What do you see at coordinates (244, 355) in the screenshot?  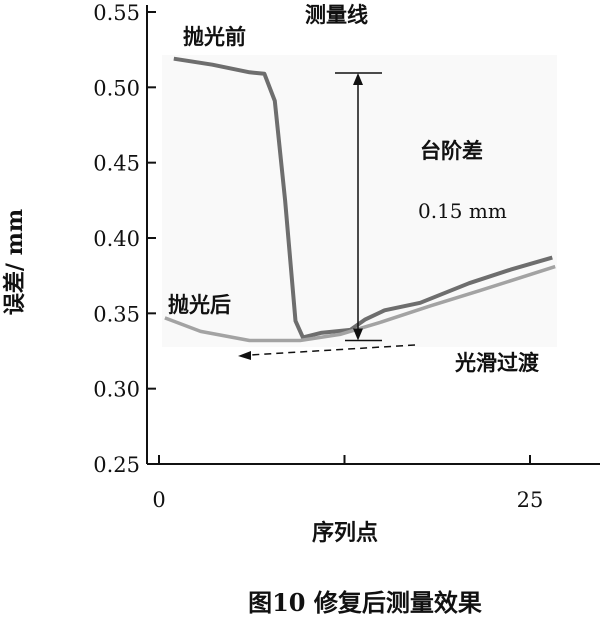 I see `smooth-arrow-head` at bounding box center [244, 355].